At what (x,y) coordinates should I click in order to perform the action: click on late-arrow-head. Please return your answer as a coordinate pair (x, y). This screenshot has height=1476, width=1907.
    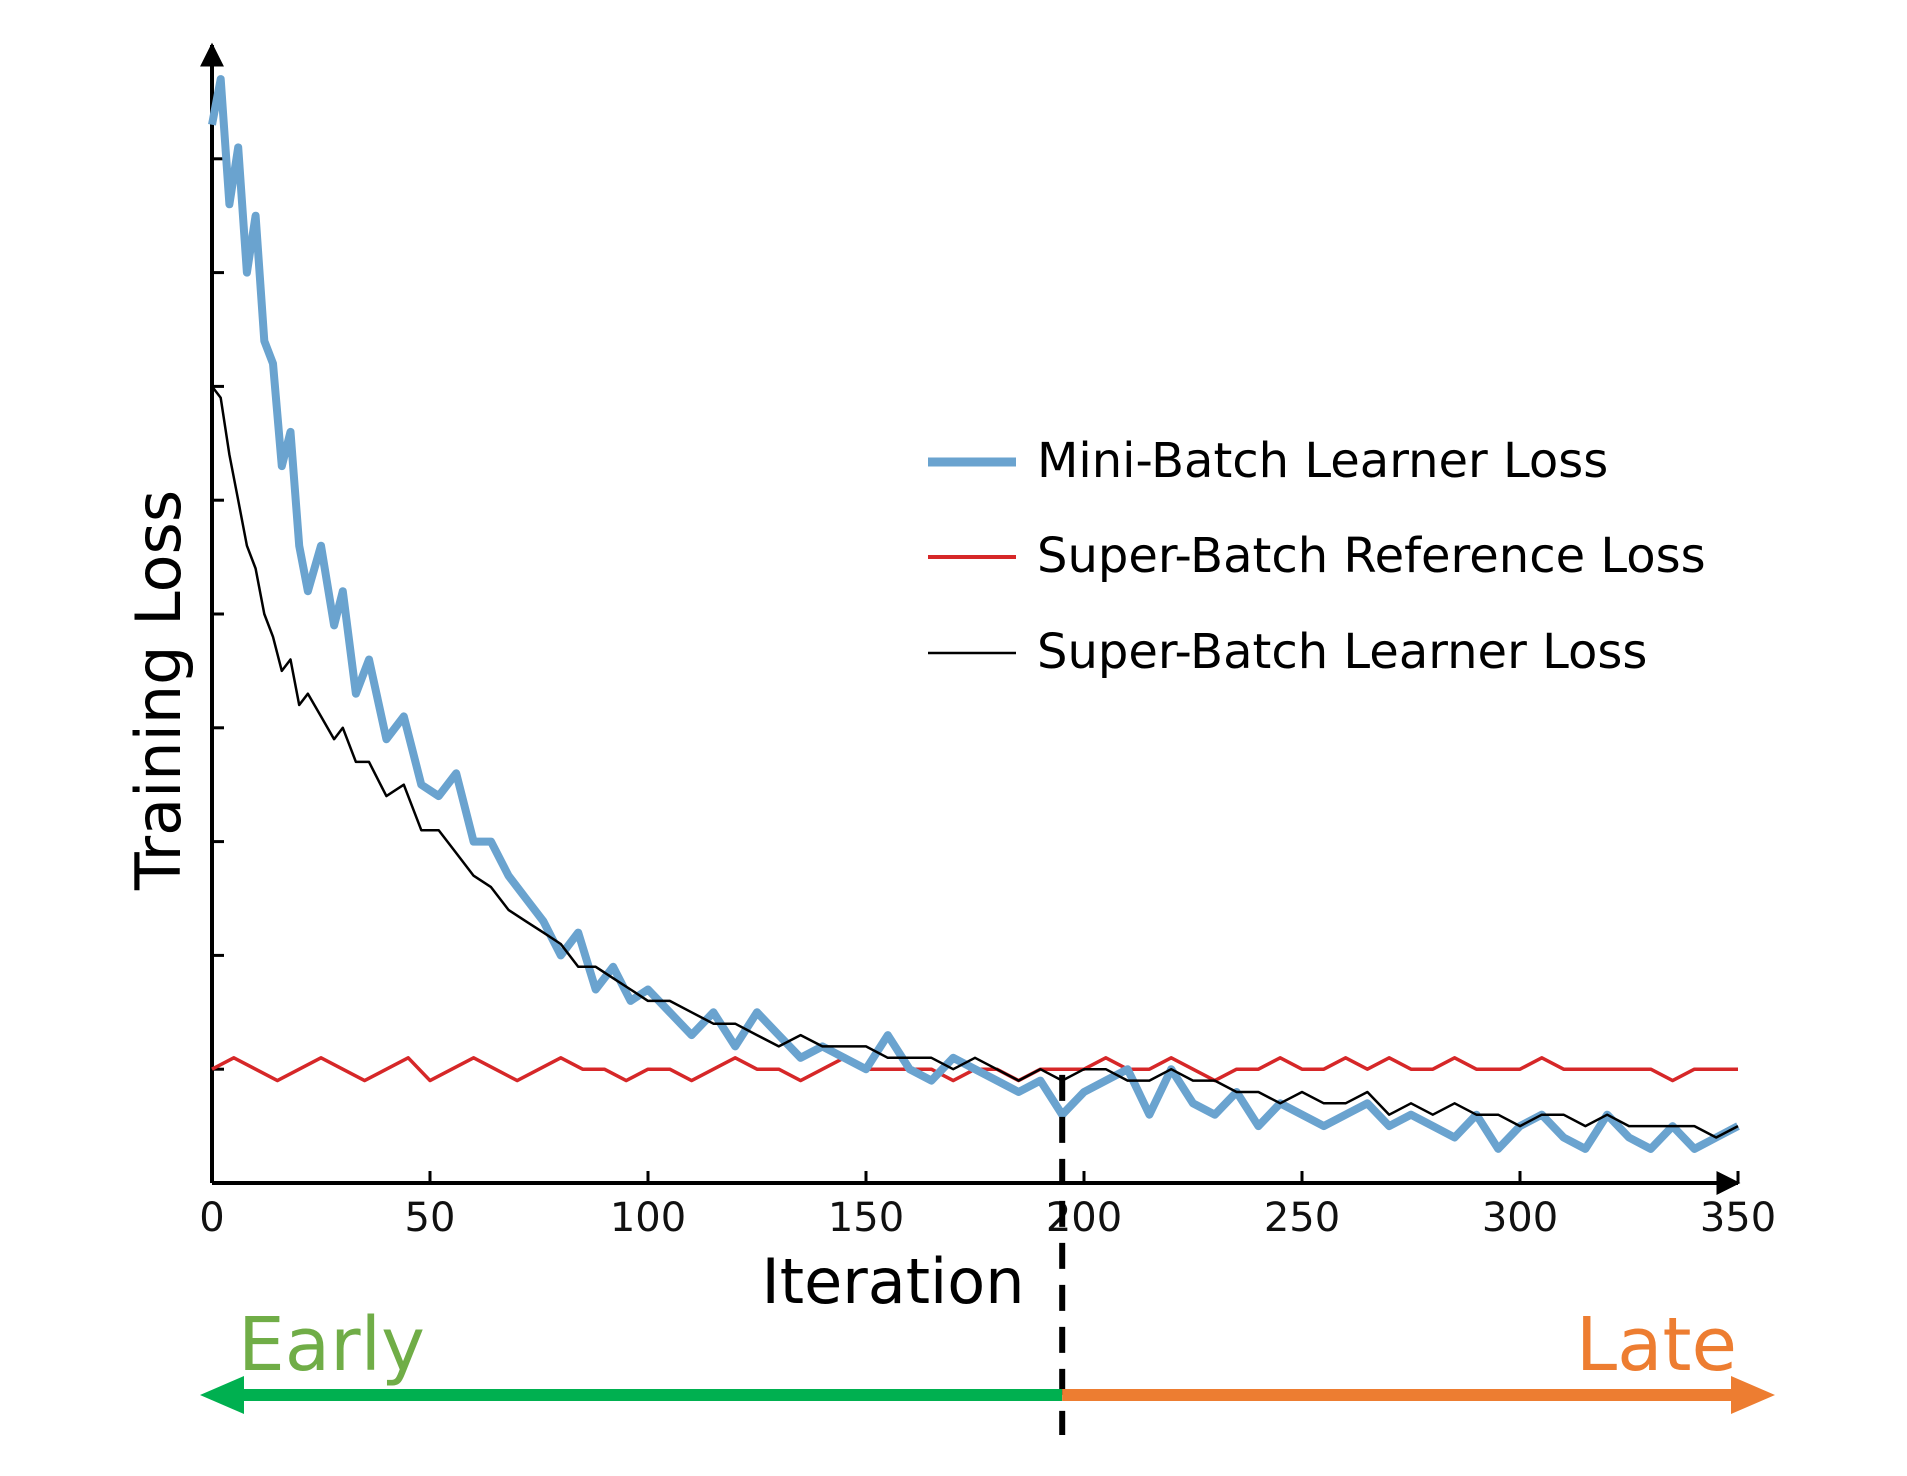
    Looking at the image, I should click on (1753, 1395).